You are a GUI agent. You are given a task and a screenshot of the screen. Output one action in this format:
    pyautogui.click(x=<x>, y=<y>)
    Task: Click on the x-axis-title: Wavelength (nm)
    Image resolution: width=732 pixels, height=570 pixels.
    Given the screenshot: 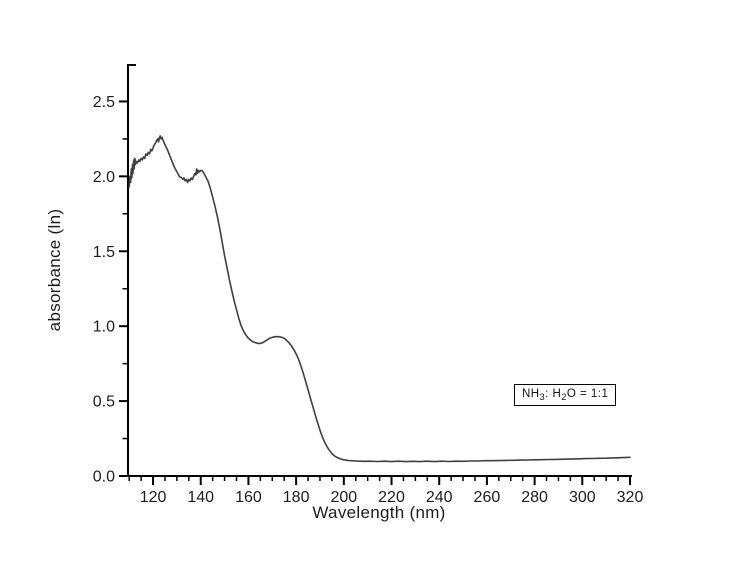 What is the action you would take?
    pyautogui.click(x=379, y=512)
    